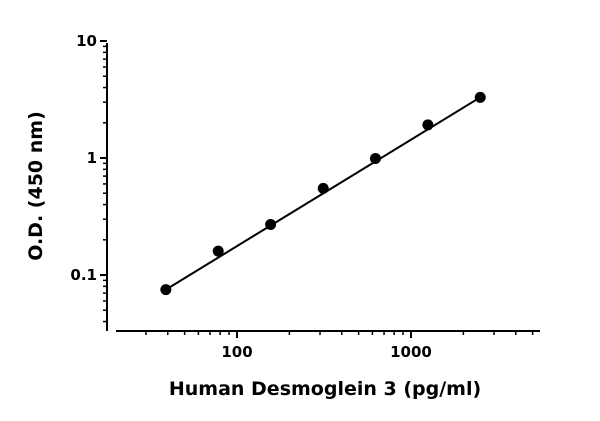 The image size is (600, 421). Describe the element at coordinates (236, 352) in the screenshot. I see `x-tick-label: 100` at that location.